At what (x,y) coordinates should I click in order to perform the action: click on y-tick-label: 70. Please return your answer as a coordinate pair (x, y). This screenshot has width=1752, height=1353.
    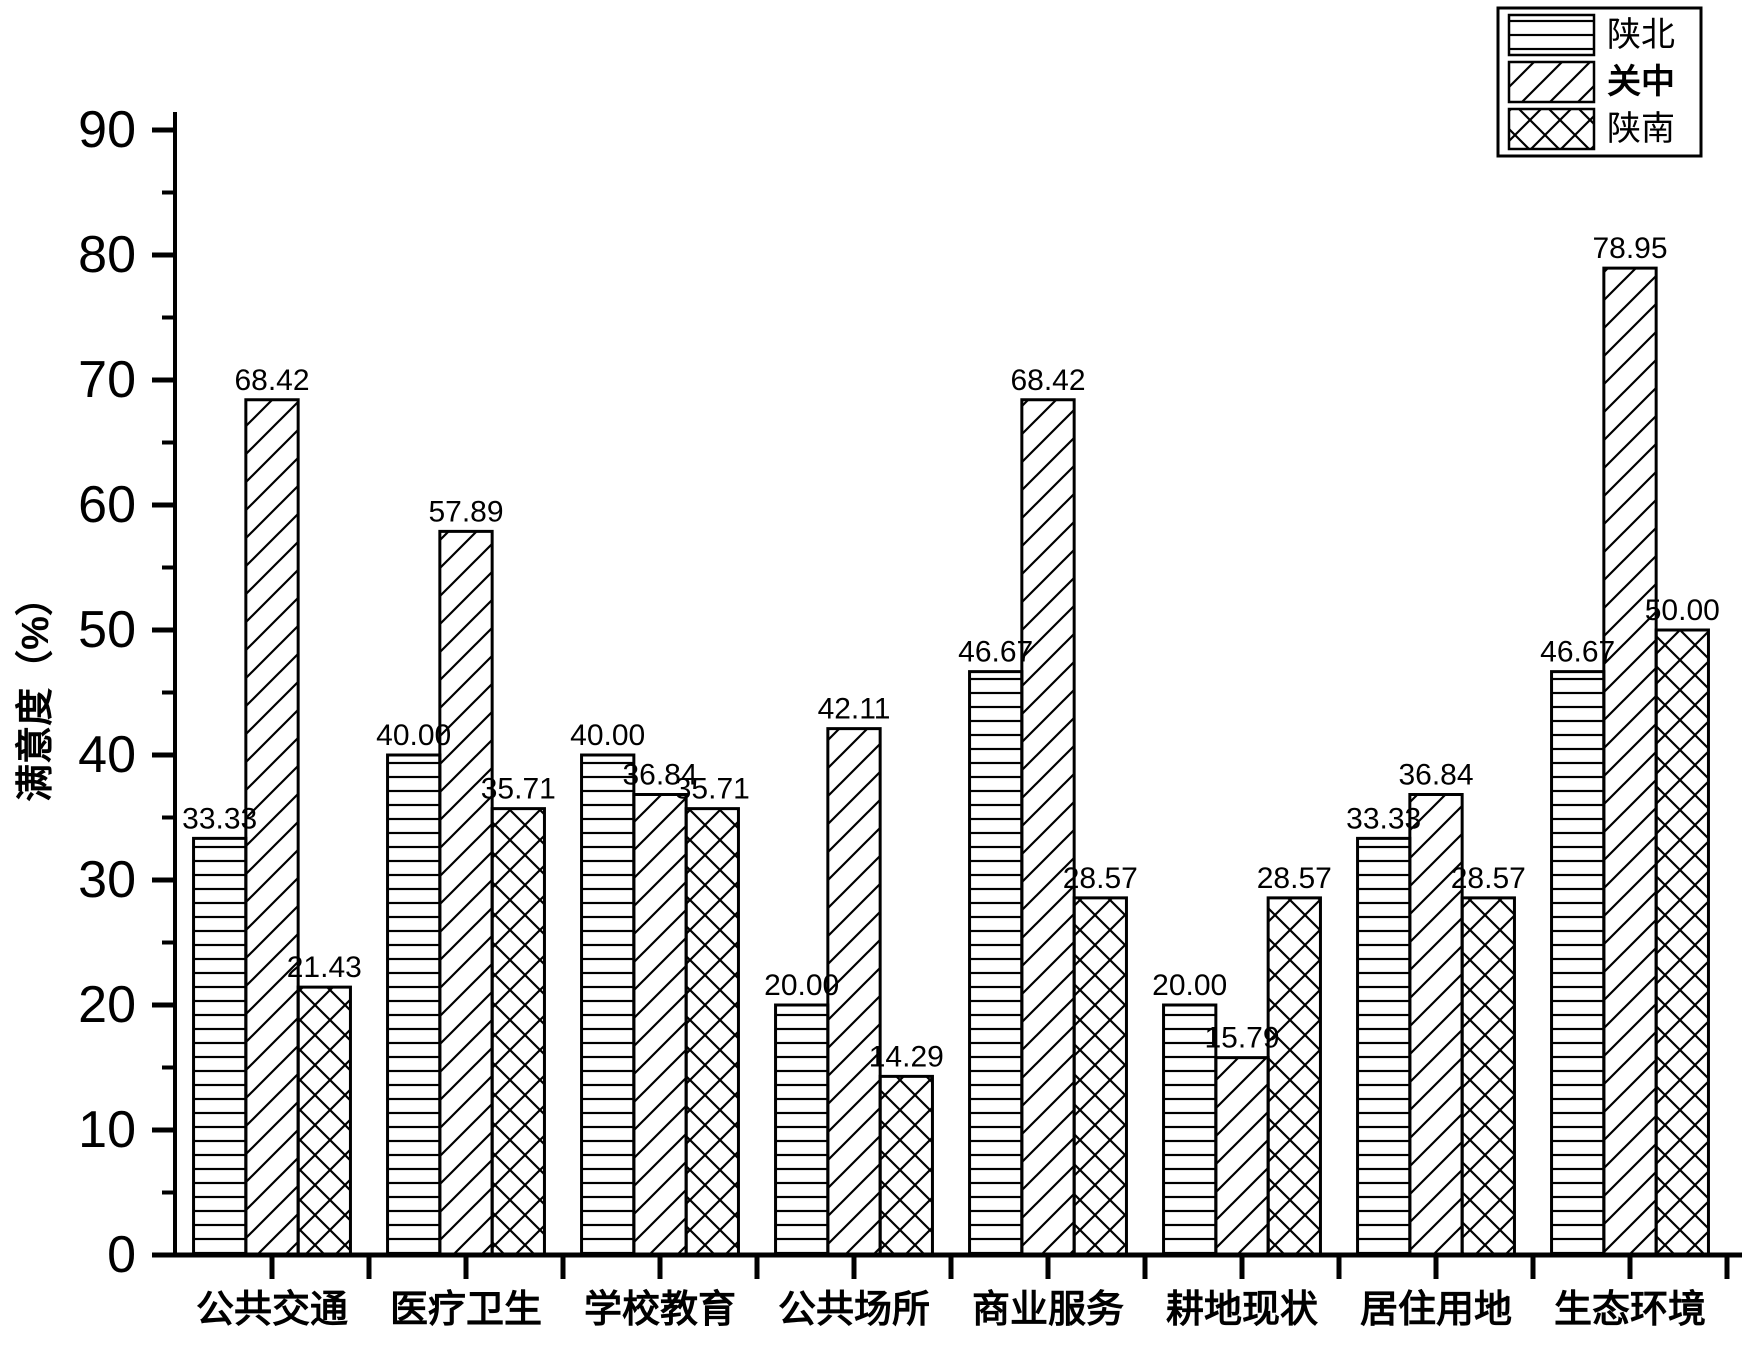
    Looking at the image, I should click on (107, 380).